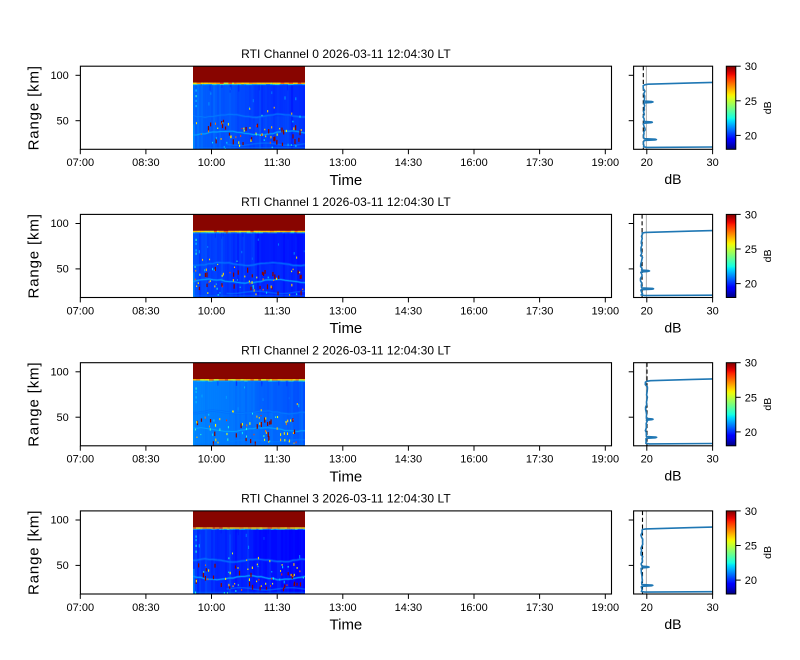  What do you see at coordinates (346, 499) in the screenshot?
I see `svg-text:RTI Channel 3 2026-03-11 12:04: RTI Channel 3 2026-03-11 12:04:30 LT` at bounding box center [346, 499].